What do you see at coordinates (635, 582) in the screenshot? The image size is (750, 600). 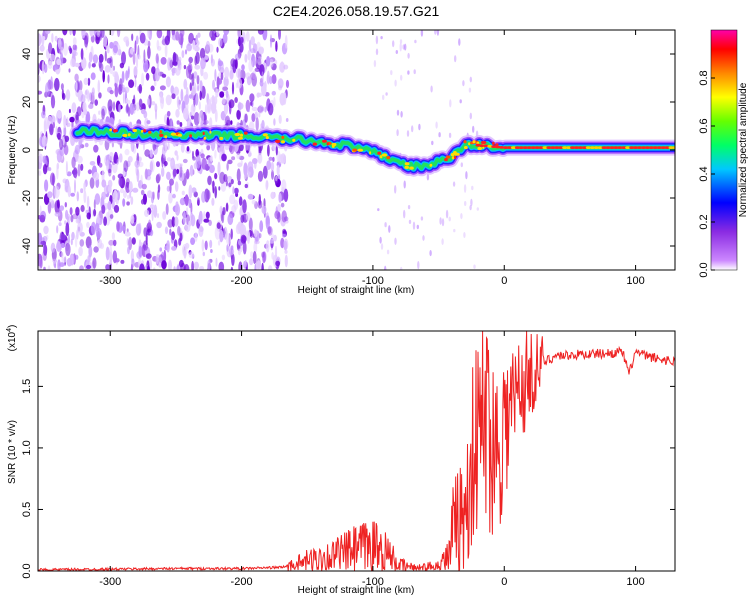 I see `x-tick-label: 100` at bounding box center [635, 582].